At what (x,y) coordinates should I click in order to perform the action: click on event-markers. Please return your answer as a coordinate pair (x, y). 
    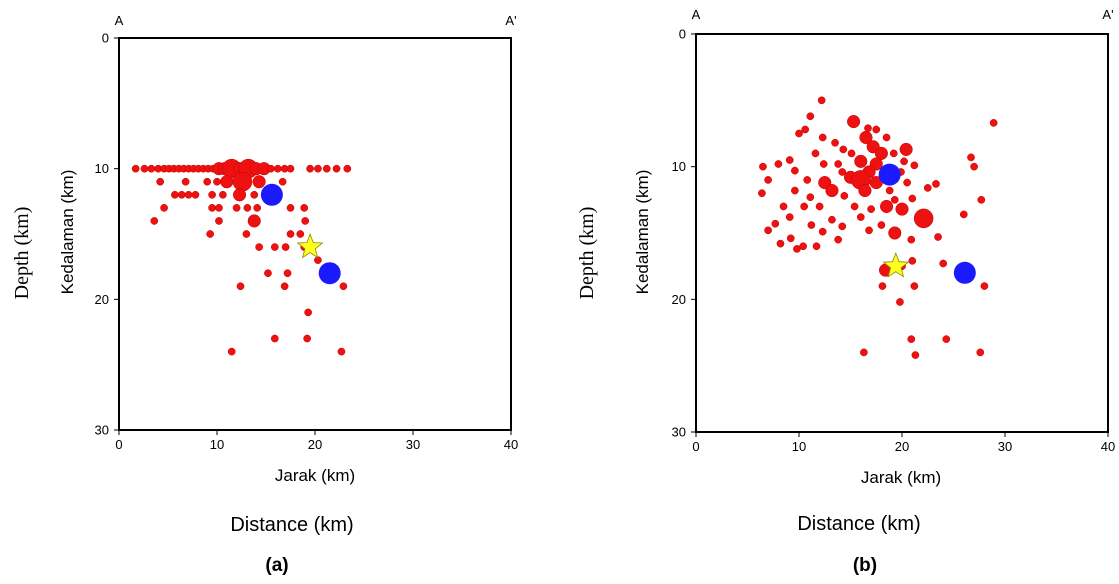
    Looking at the image, I should click on (241, 257).